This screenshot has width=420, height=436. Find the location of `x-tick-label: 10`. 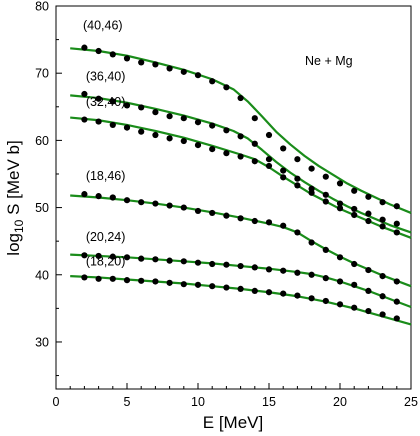

x-tick-label: 10 is located at coordinates (198, 402).